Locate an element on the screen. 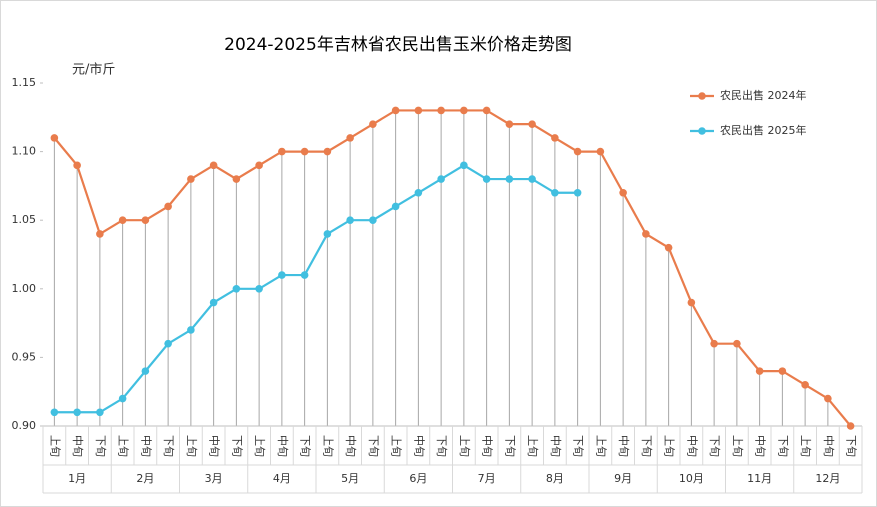 This screenshot has height=507, width=877. group-label: 7月 is located at coordinates (487, 478).